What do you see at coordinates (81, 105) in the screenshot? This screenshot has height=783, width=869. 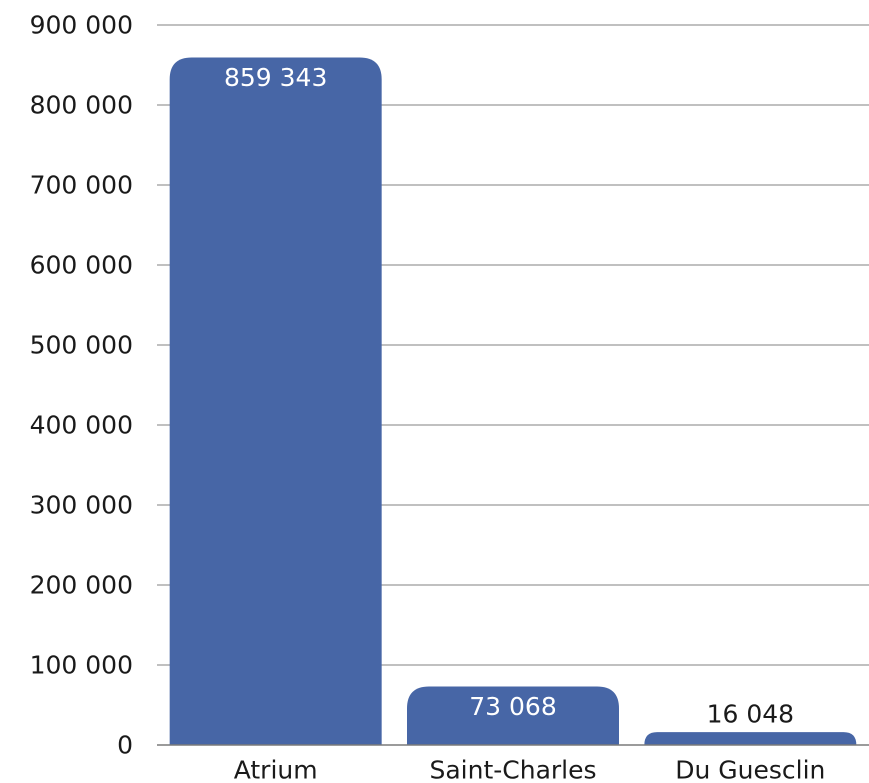 I see `y-tick-label: 800 000` at bounding box center [81, 105].